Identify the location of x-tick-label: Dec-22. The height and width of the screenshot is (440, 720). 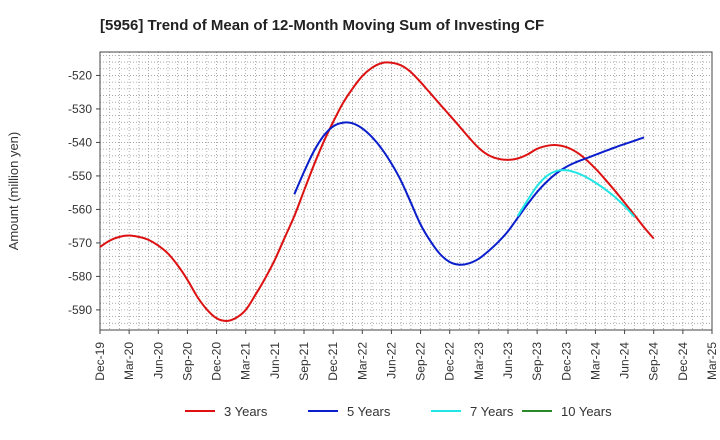
(450, 361).